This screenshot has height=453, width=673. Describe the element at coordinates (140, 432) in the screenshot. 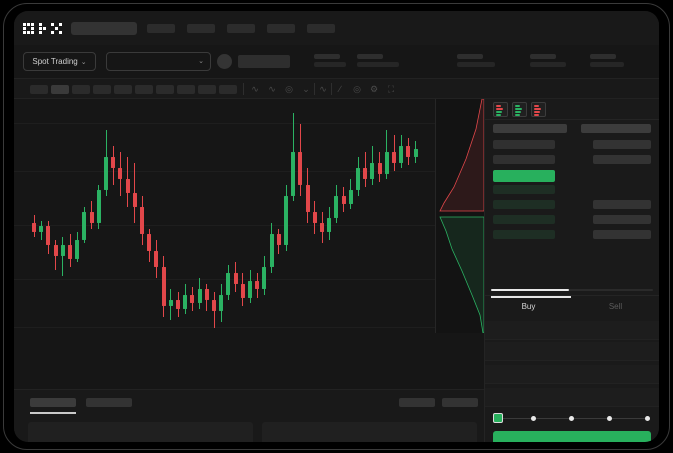

I see `orders-list-left` at that location.